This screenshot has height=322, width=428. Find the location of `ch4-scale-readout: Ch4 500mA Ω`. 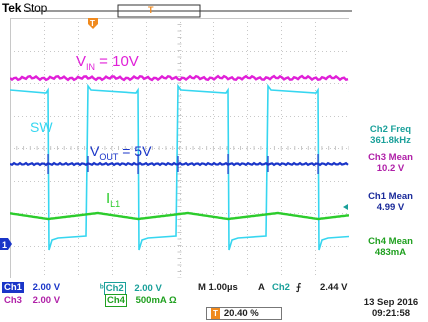

ch4-scale-readout: Ch4 500mA Ω is located at coordinates (141, 300).